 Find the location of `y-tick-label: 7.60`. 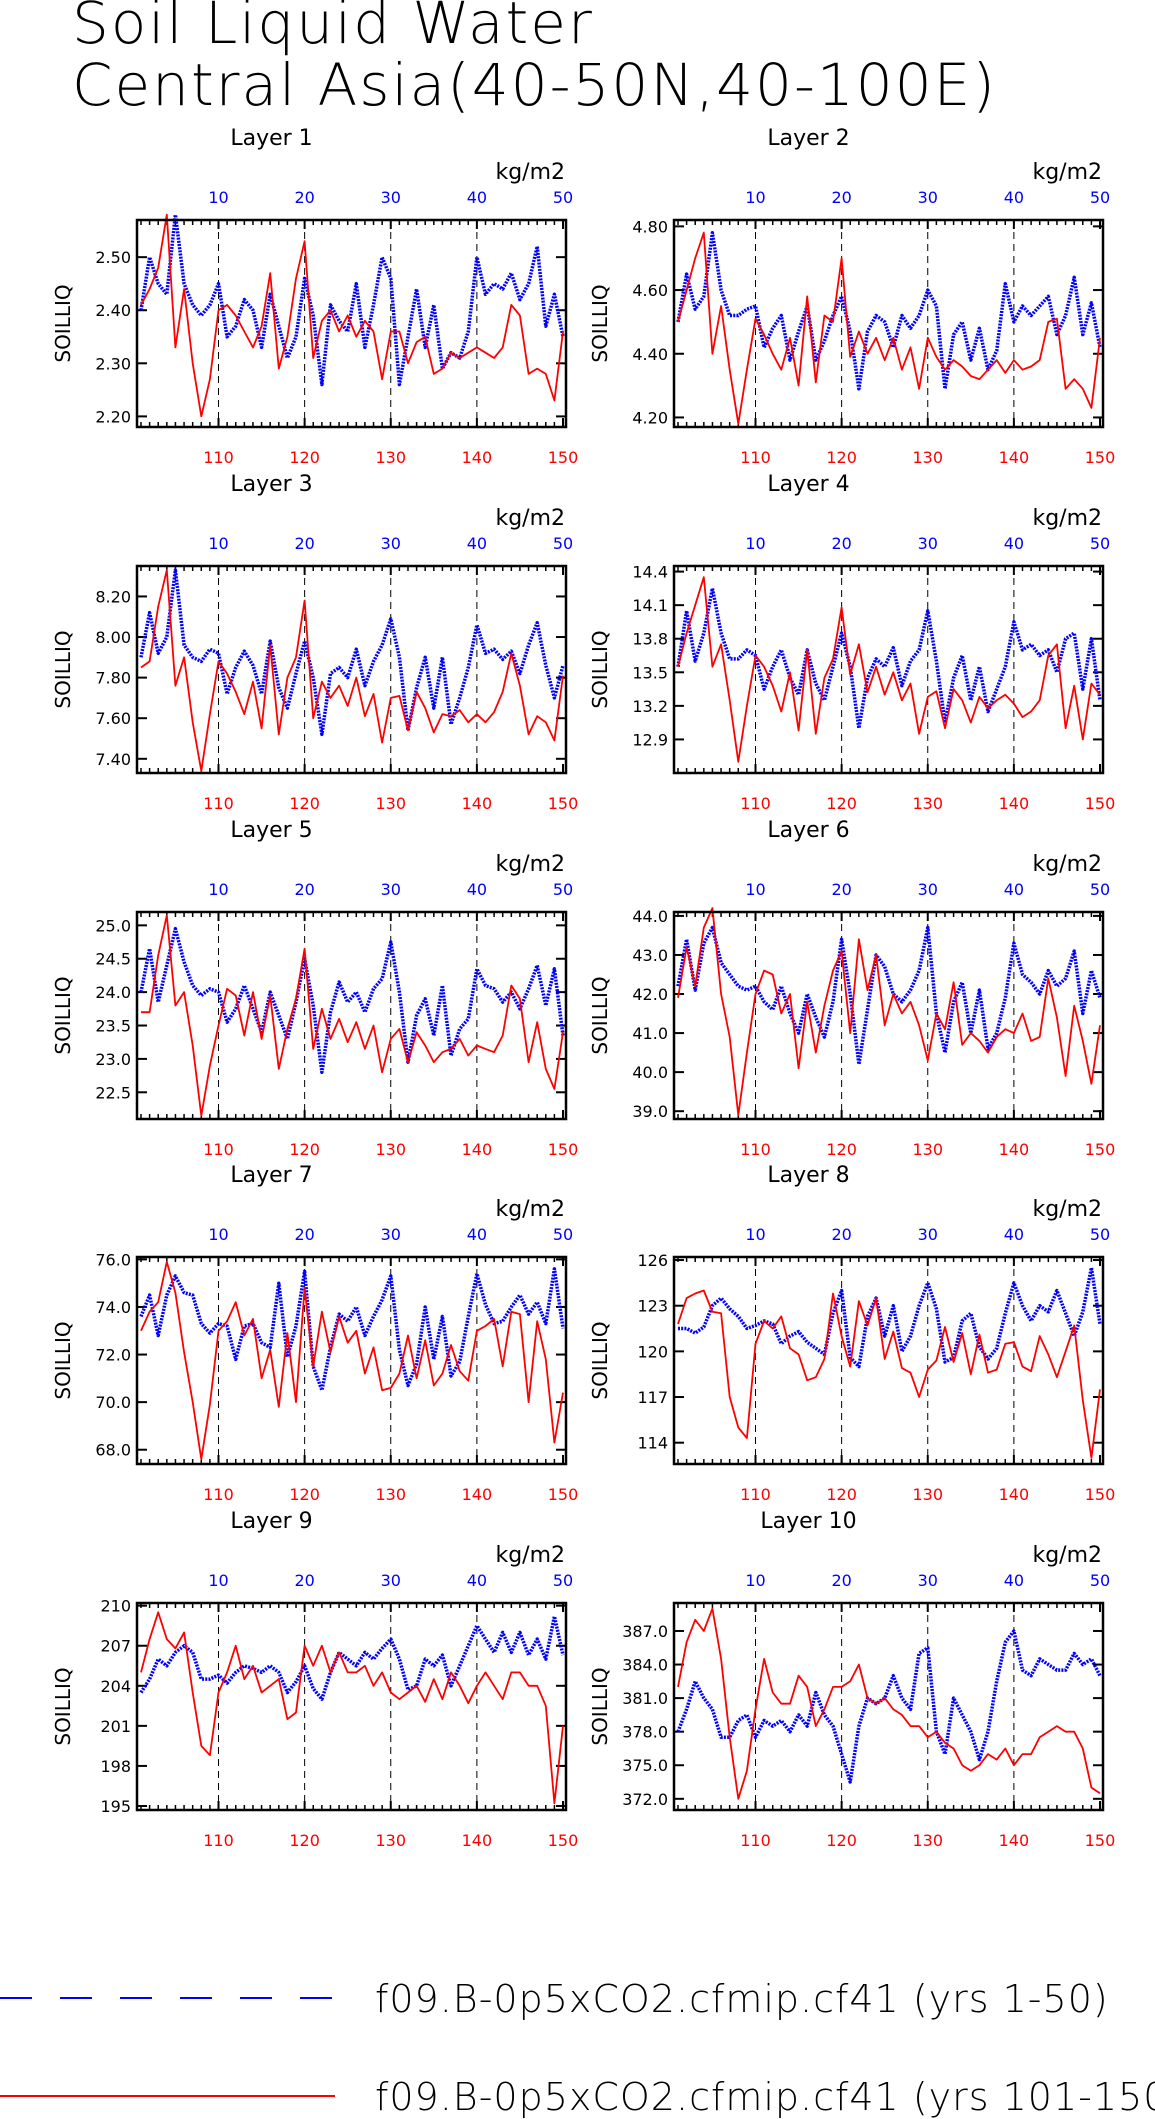

y-tick-label: 7.60 is located at coordinates (113, 718).